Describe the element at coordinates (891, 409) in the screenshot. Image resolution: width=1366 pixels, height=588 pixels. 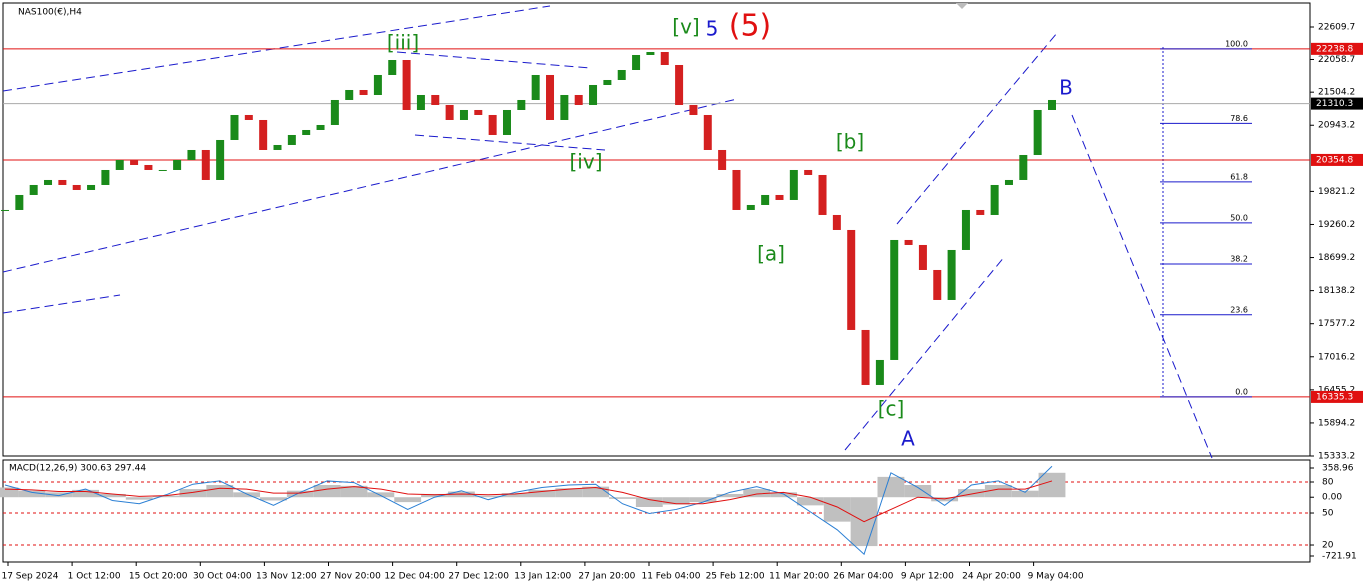
I see `wave-label: [c]` at that location.